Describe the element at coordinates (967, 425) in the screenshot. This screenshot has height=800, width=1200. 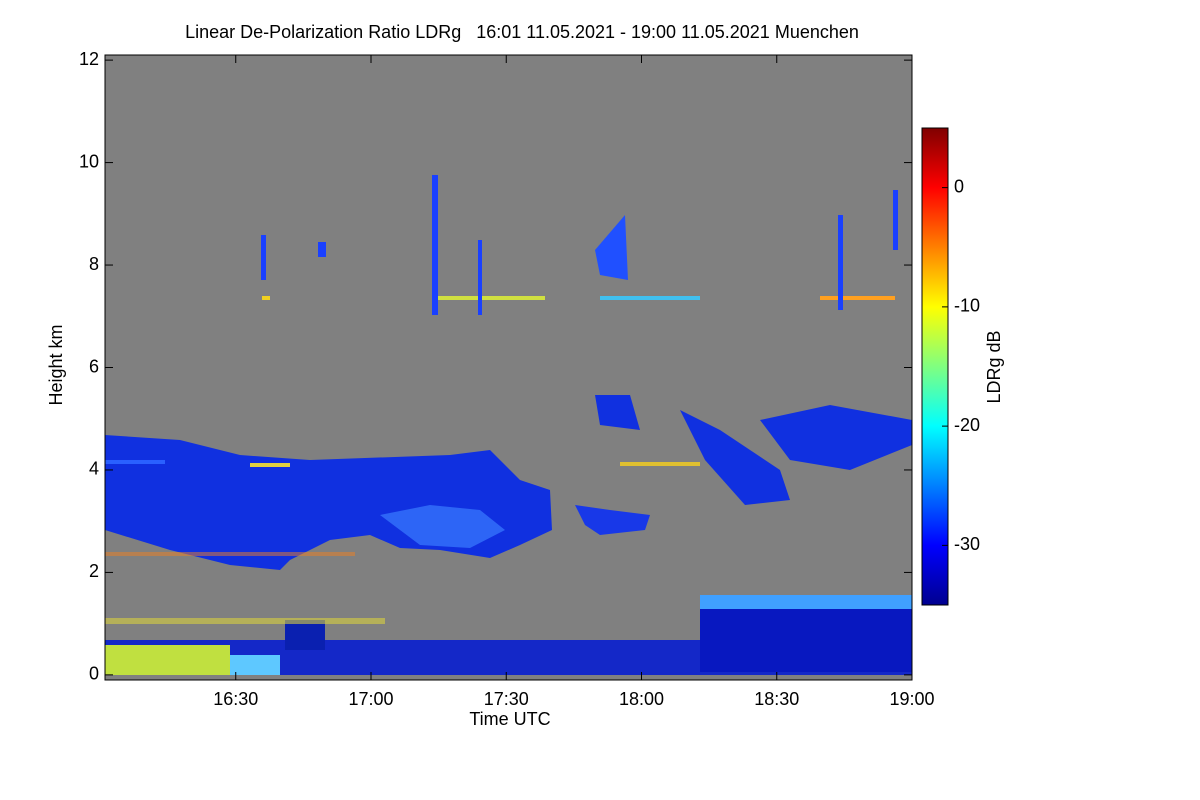
I see `colorbar-tick-label: -20` at that location.